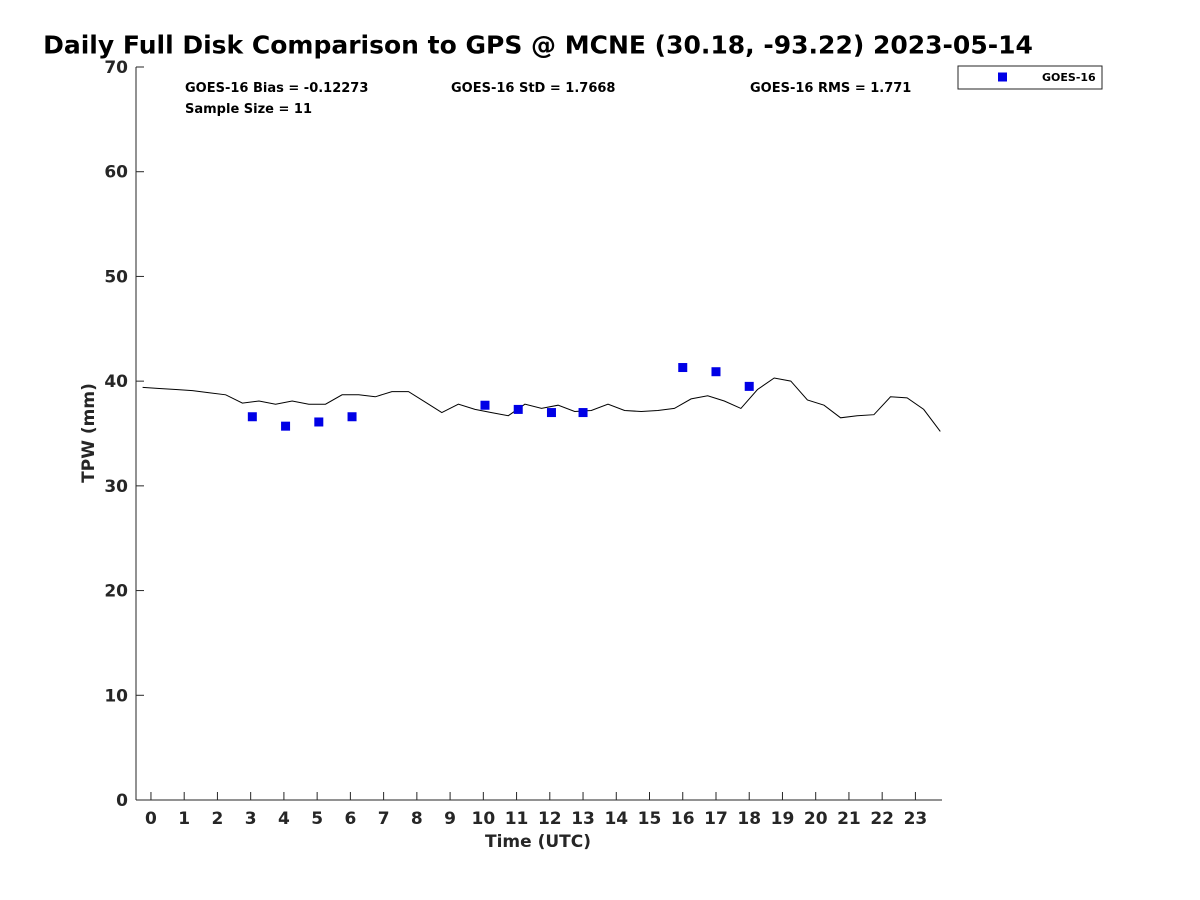 The image size is (1200, 900). What do you see at coordinates (350, 819) in the screenshot?
I see `x-tick-label: 6` at bounding box center [350, 819].